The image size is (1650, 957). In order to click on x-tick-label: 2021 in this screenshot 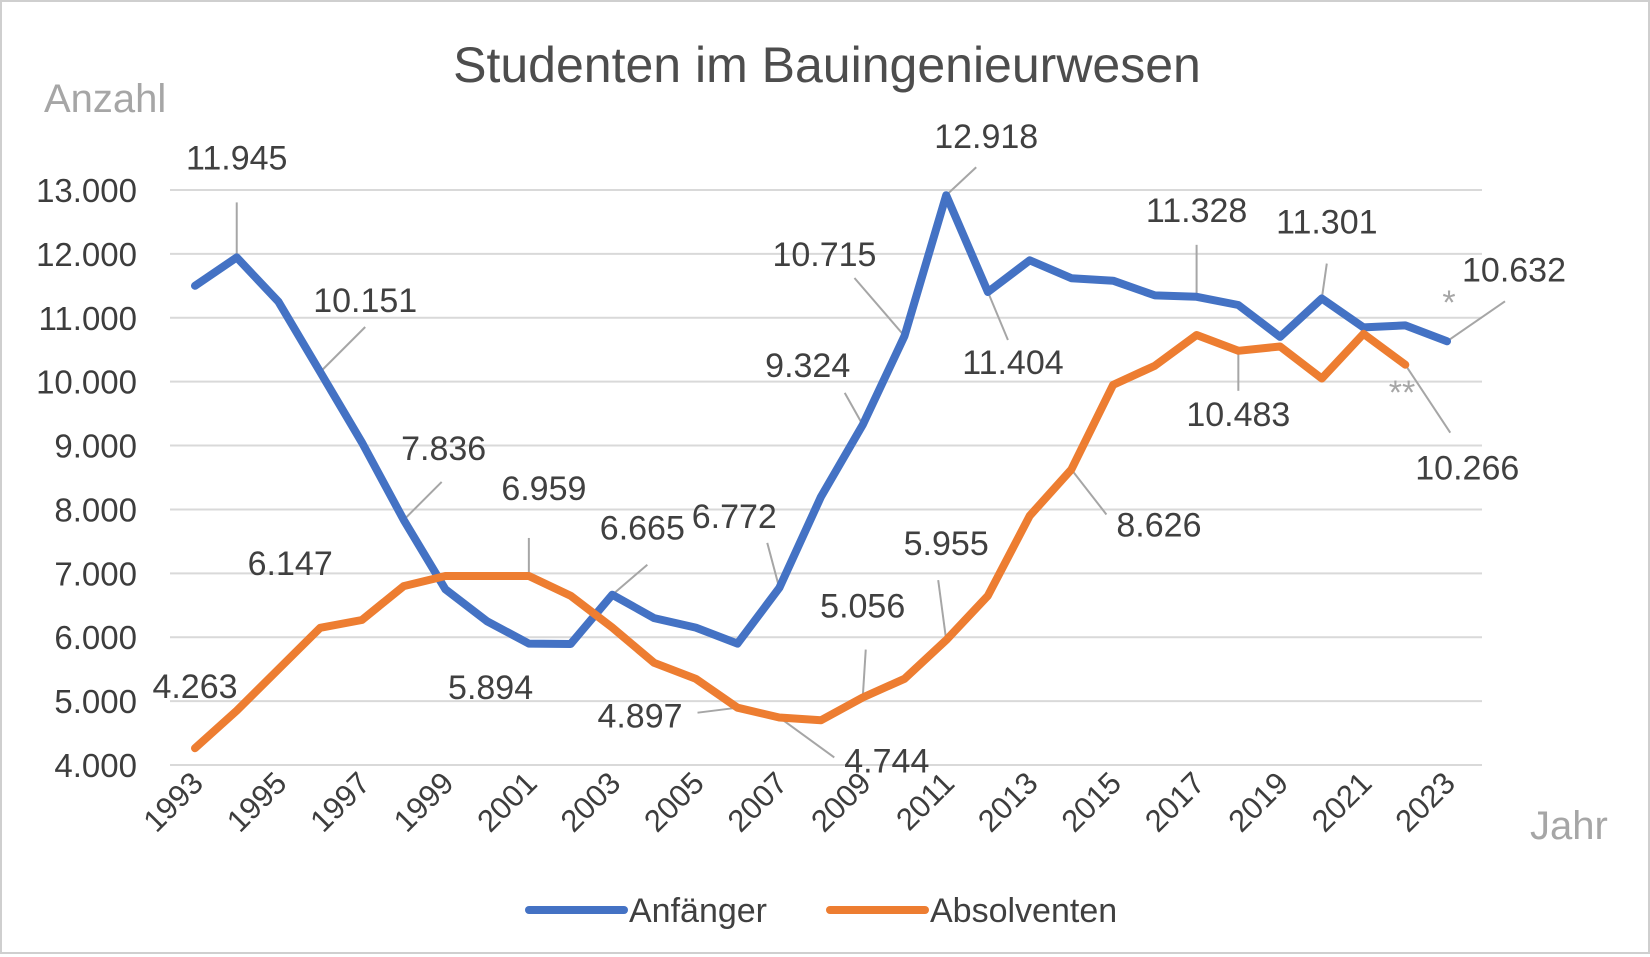, I will do `click(1342, 802)`.